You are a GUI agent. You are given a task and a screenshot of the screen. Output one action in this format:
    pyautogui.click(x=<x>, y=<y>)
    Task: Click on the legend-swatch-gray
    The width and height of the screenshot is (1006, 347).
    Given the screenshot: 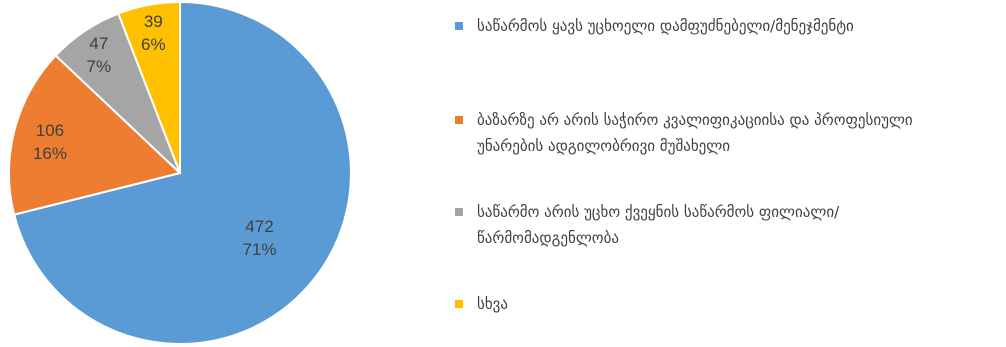 What is the action you would take?
    pyautogui.click(x=459, y=212)
    